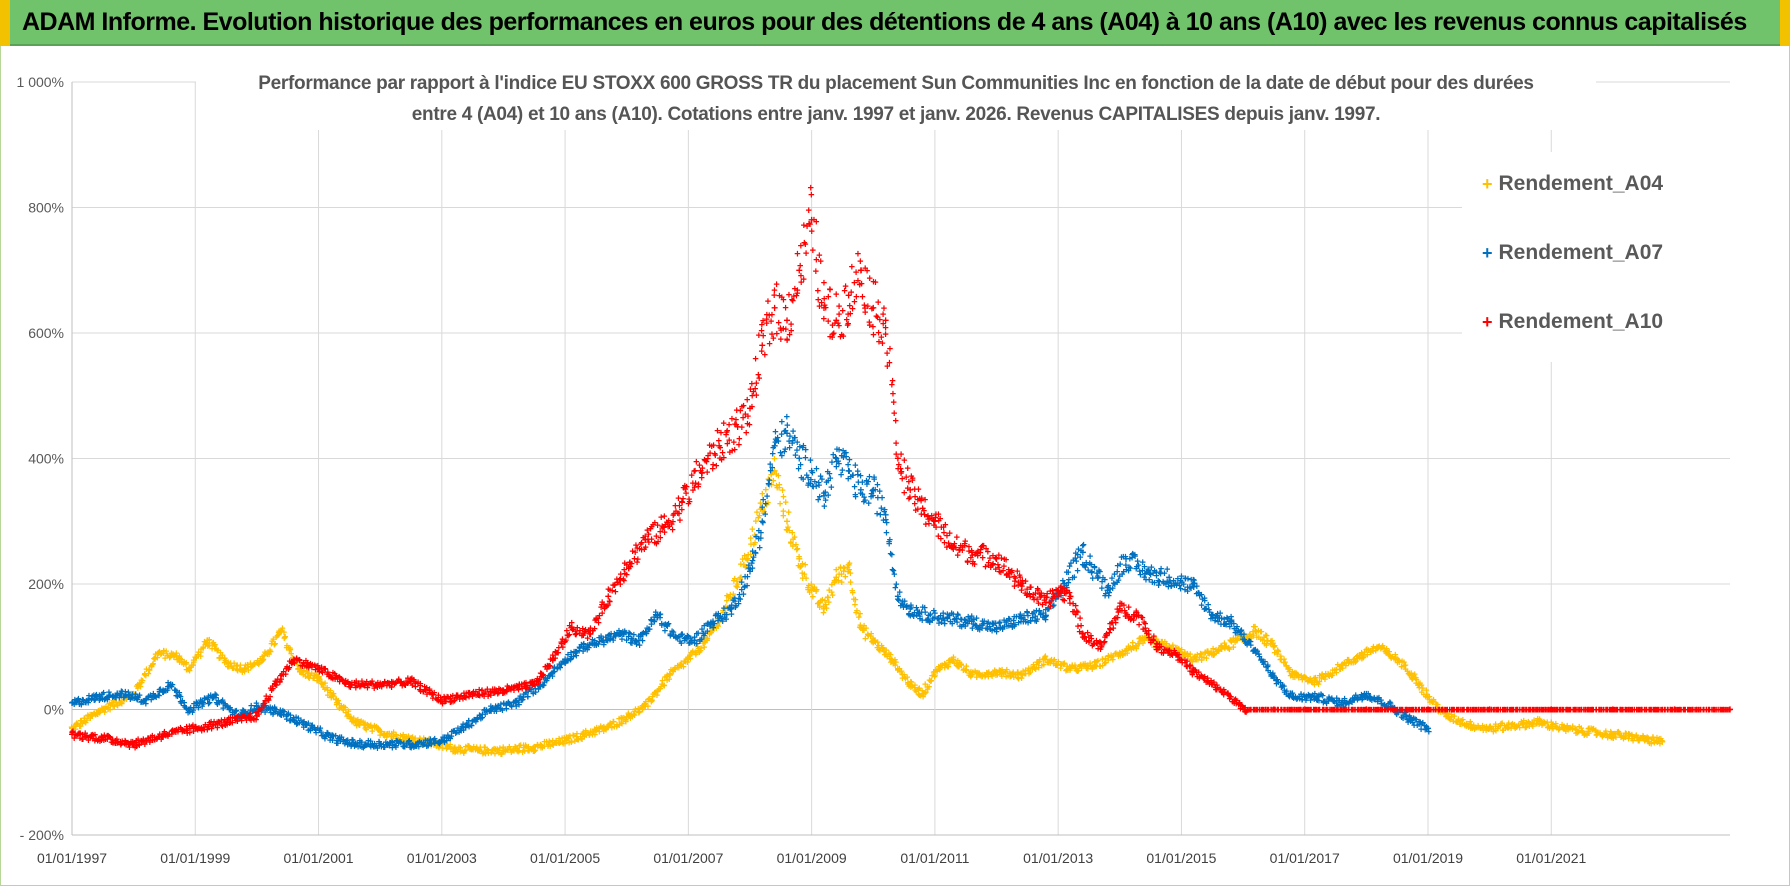  I want to click on y-tick-label: - 200%, so click(42, 835).